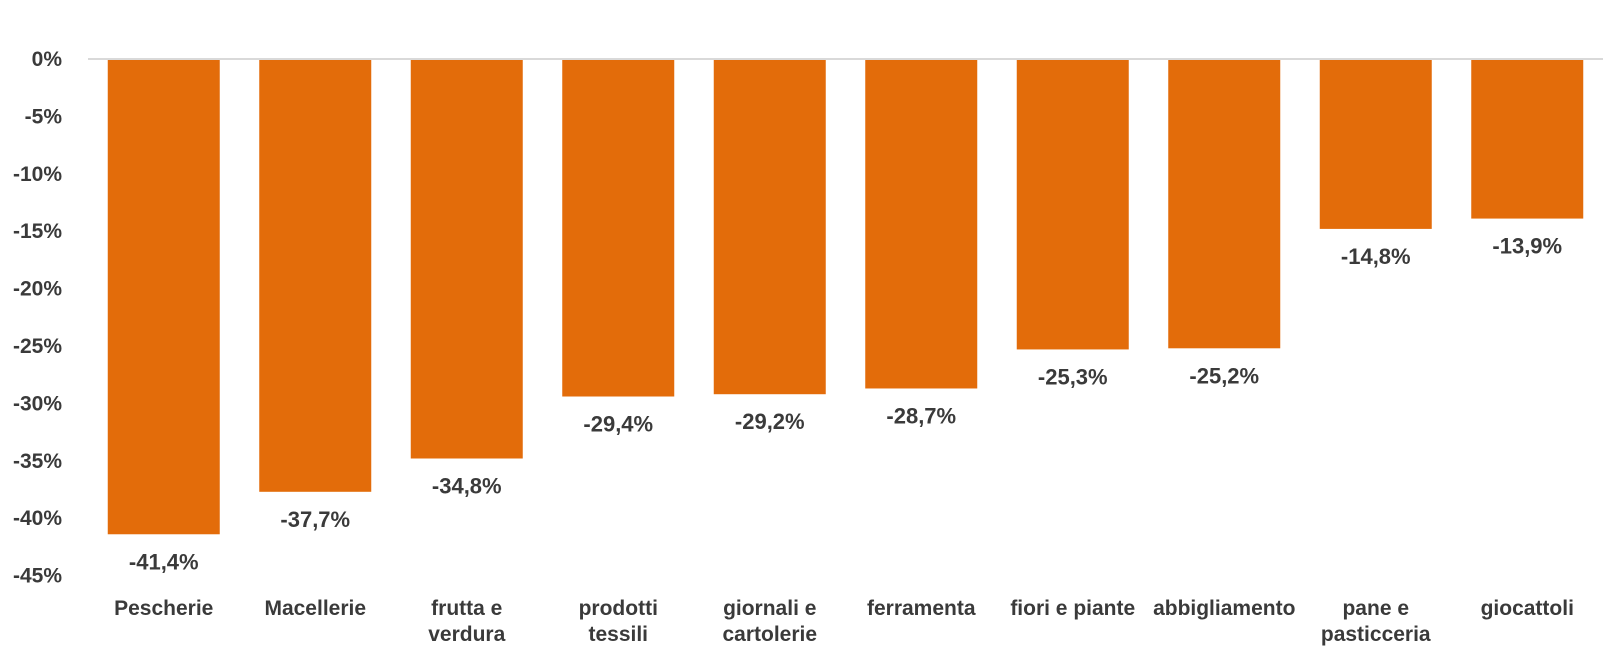  What do you see at coordinates (769, 634) in the screenshot?
I see `x-tick-label-line: cartolerie` at bounding box center [769, 634].